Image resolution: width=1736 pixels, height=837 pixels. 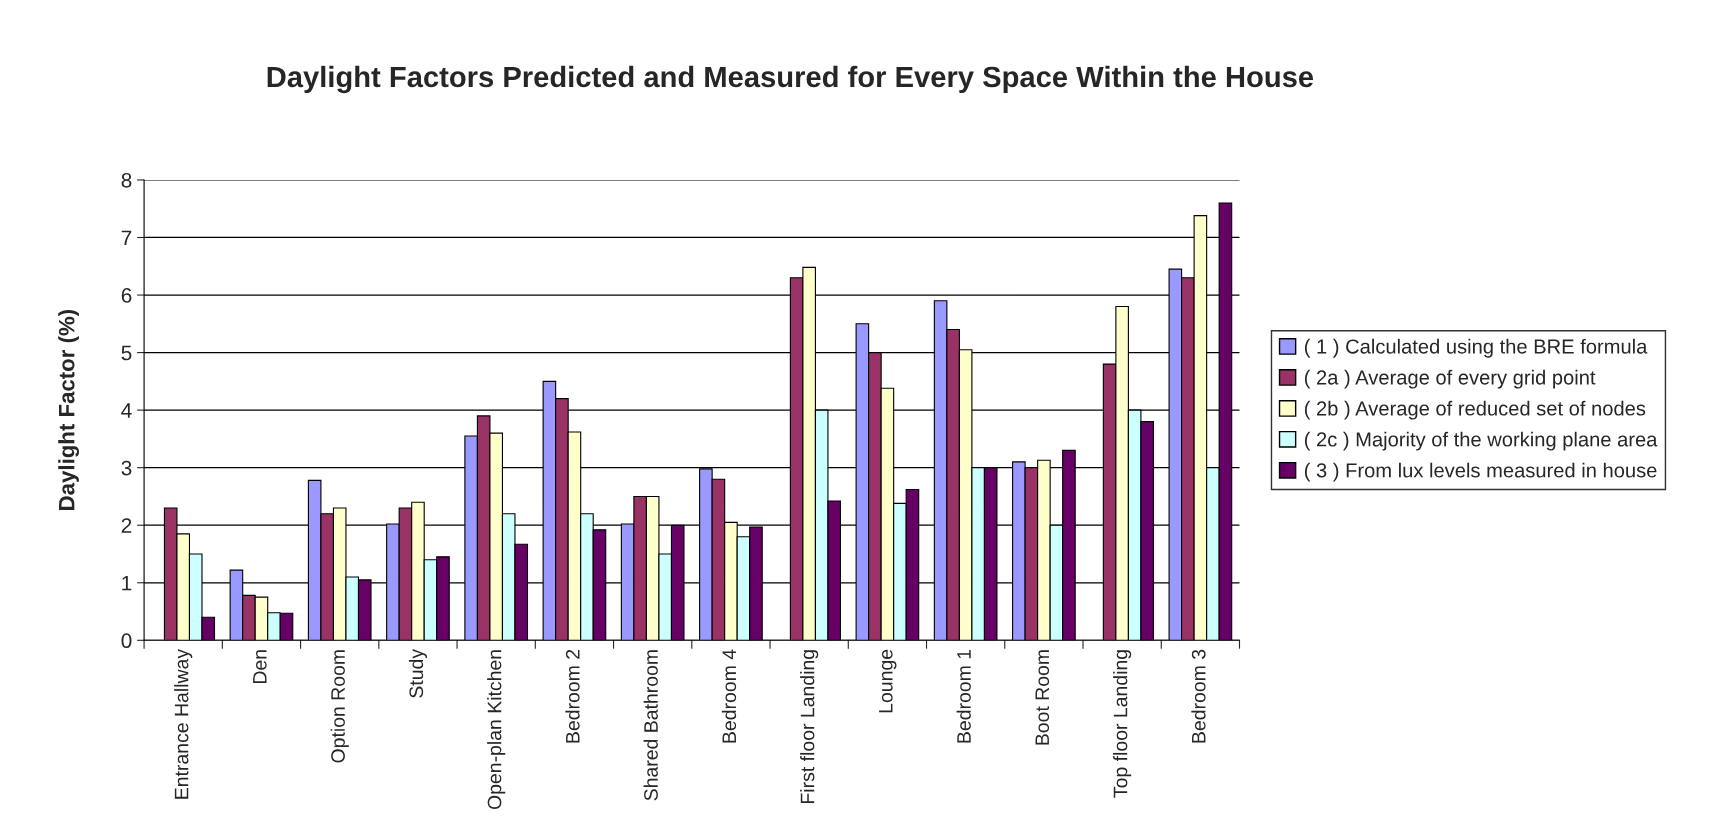 I want to click on y-tick-label: 5, so click(x=126, y=353).